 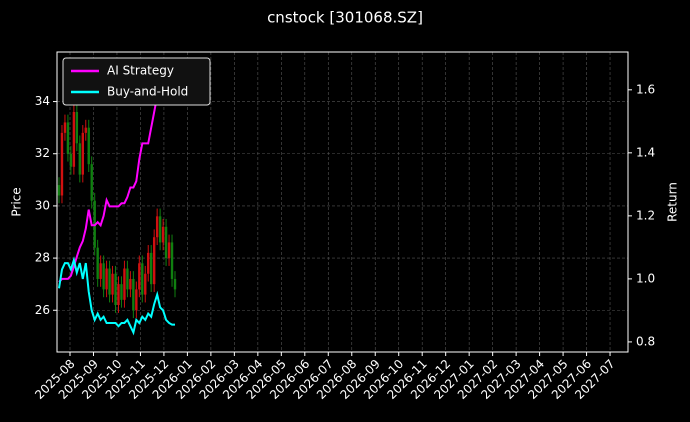 I want to click on y-tick-label: 28, so click(x=42, y=258).